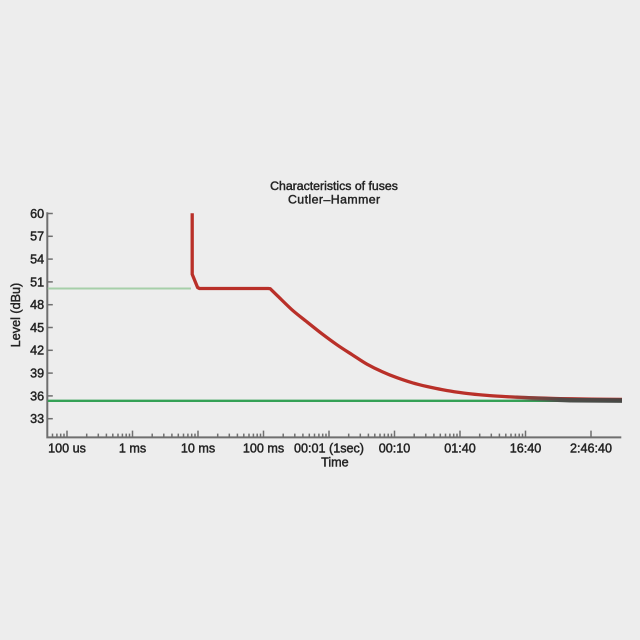  Describe the element at coordinates (37, 305) in the screenshot. I see `svg-text: 48` at that location.